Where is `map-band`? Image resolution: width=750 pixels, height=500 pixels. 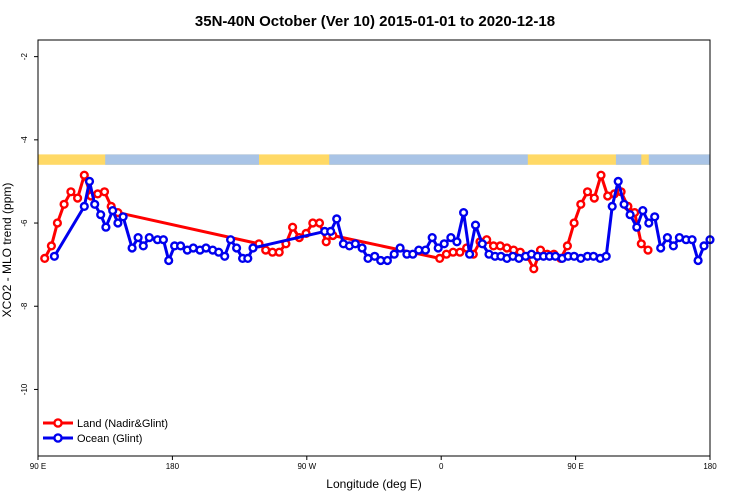 map-band is located at coordinates (374, 159).